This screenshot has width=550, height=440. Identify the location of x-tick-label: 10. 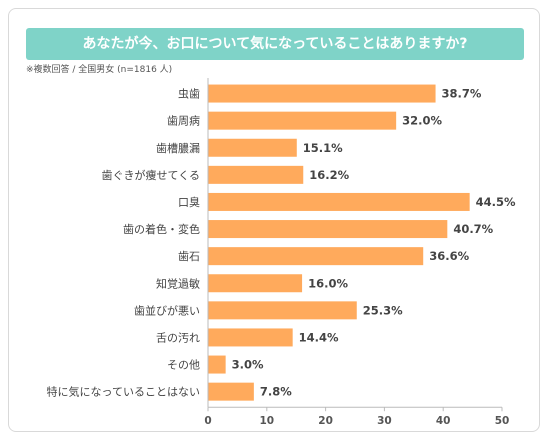
(266, 421).